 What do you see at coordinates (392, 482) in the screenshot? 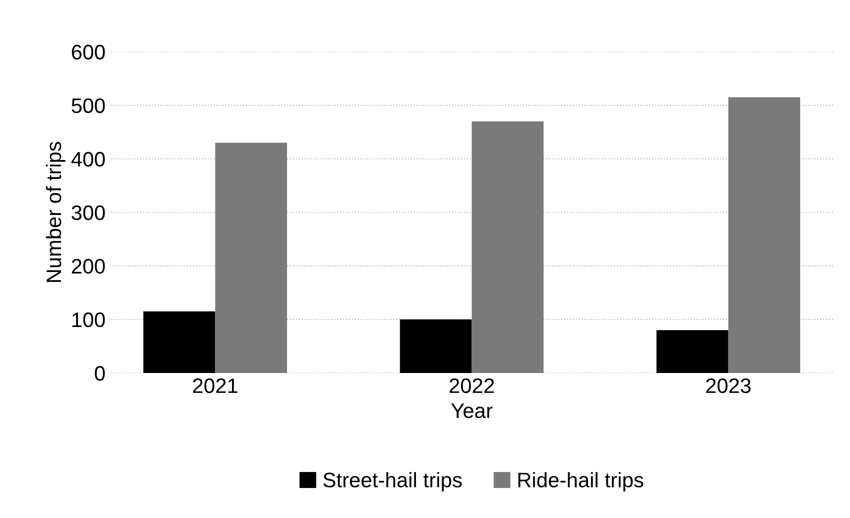
I see `legend-label: Street-hail trips` at bounding box center [392, 482].